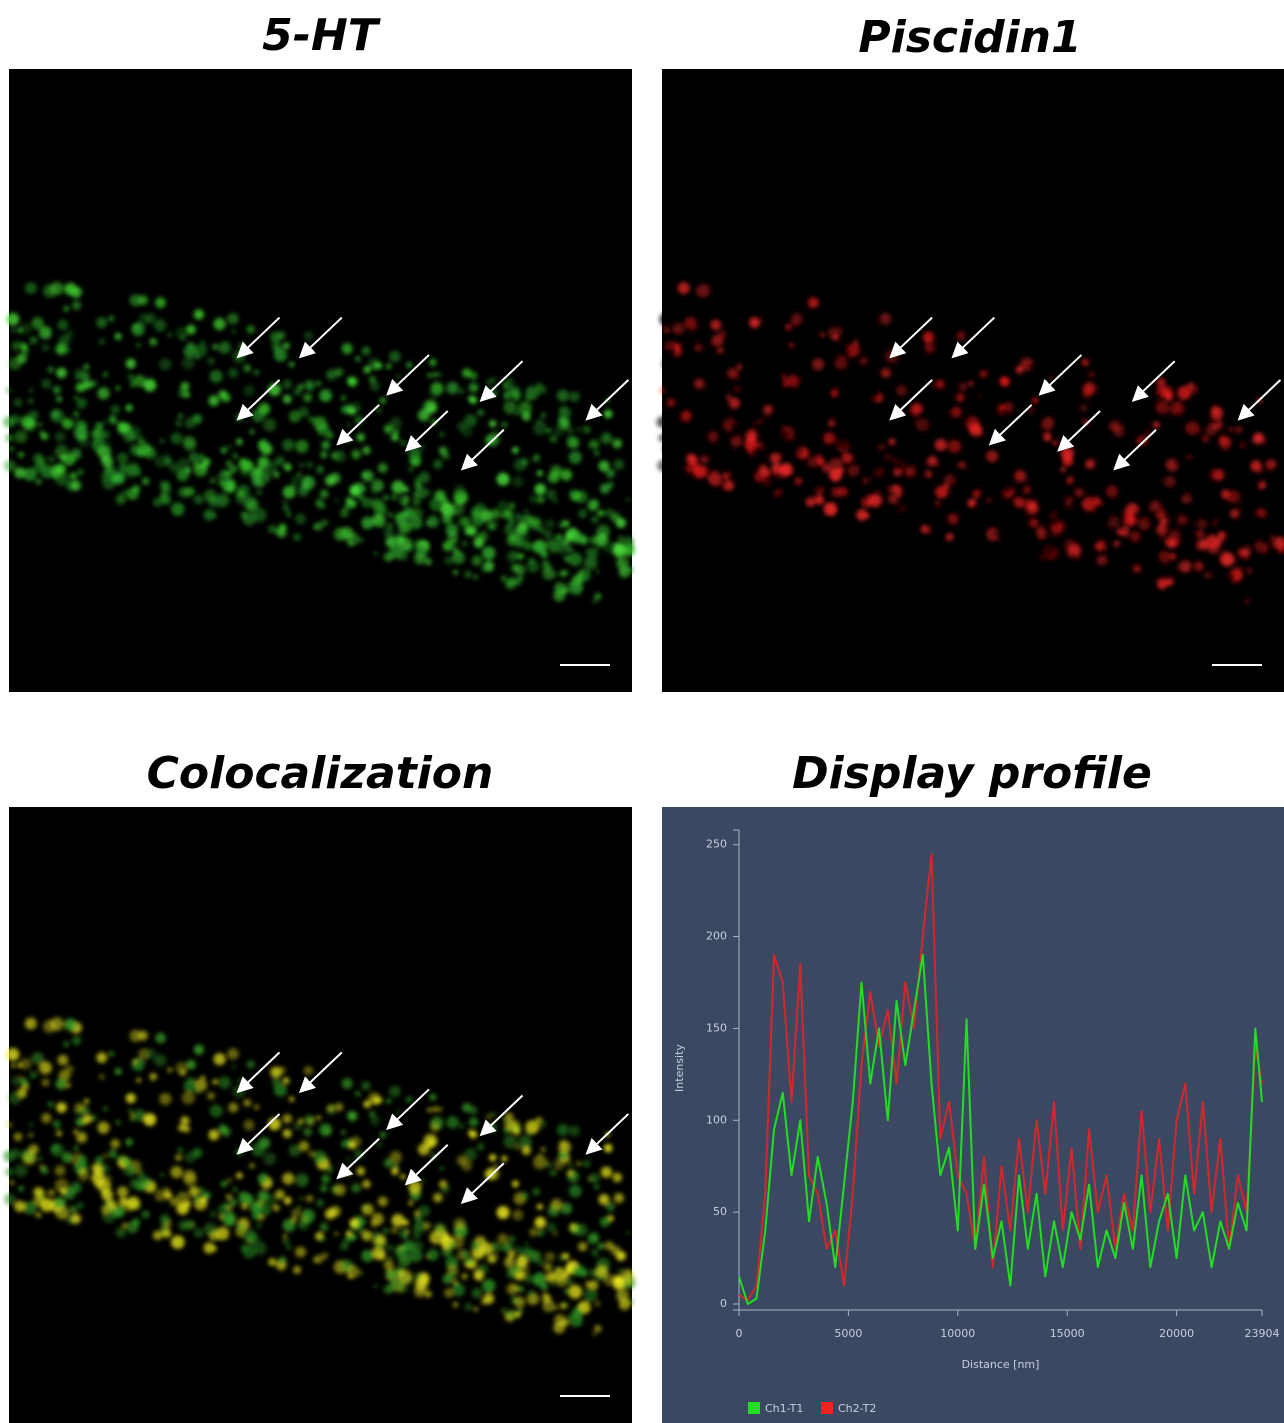  Describe the element at coordinates (1262, 1333) in the screenshot. I see `x-tick-label: 23904` at that location.